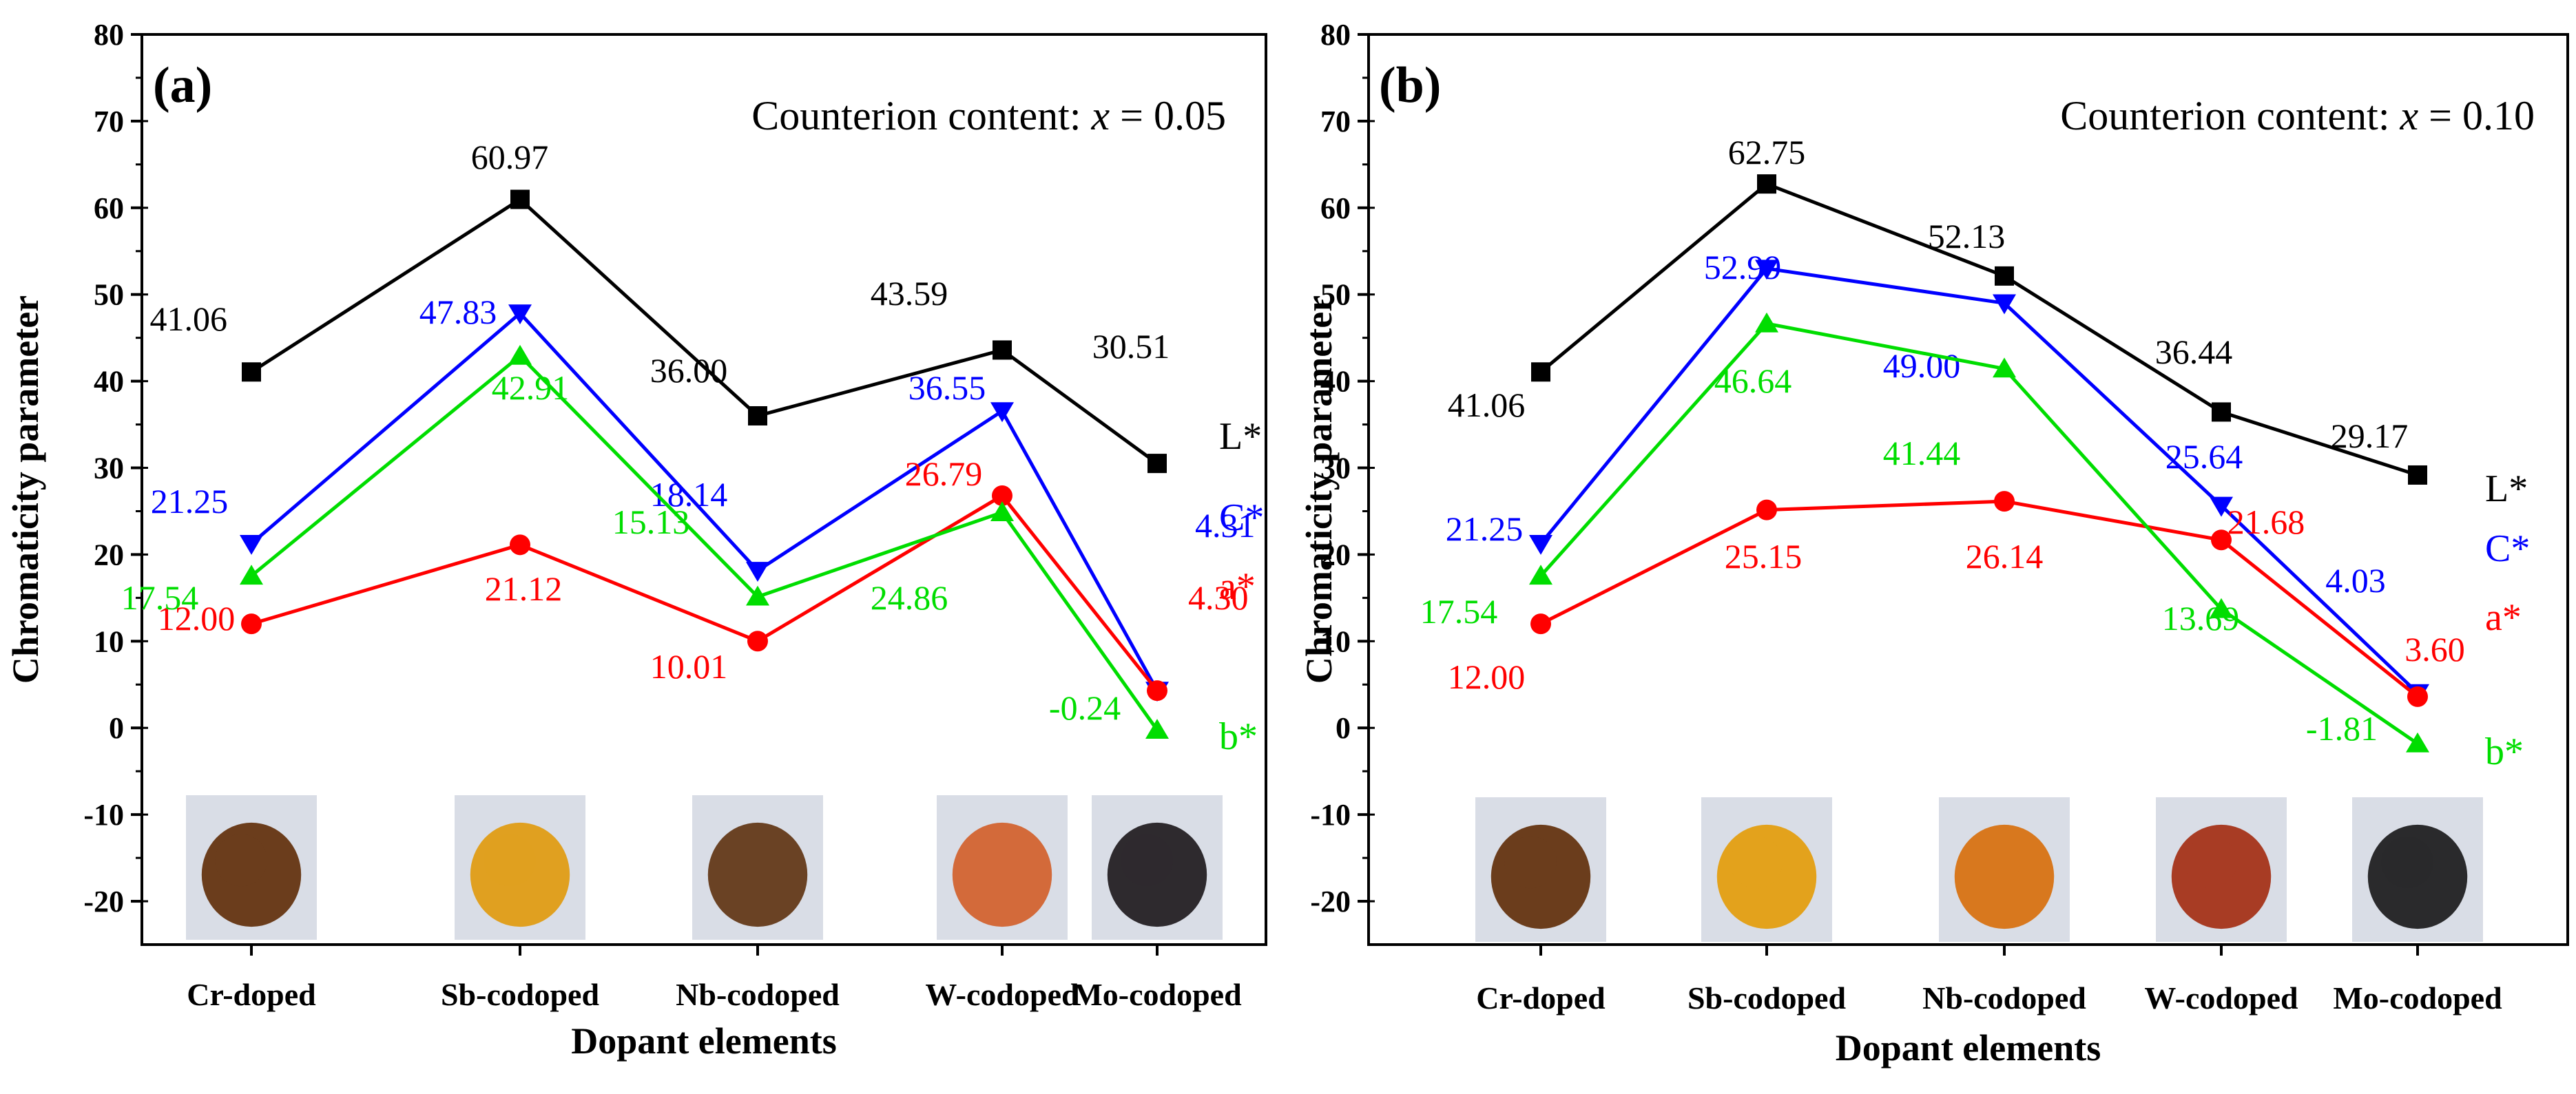 The width and height of the screenshot is (2576, 1094). Describe the element at coordinates (2230, 115) in the screenshot. I see `annotation-prefix: Counterion content:` at that location.